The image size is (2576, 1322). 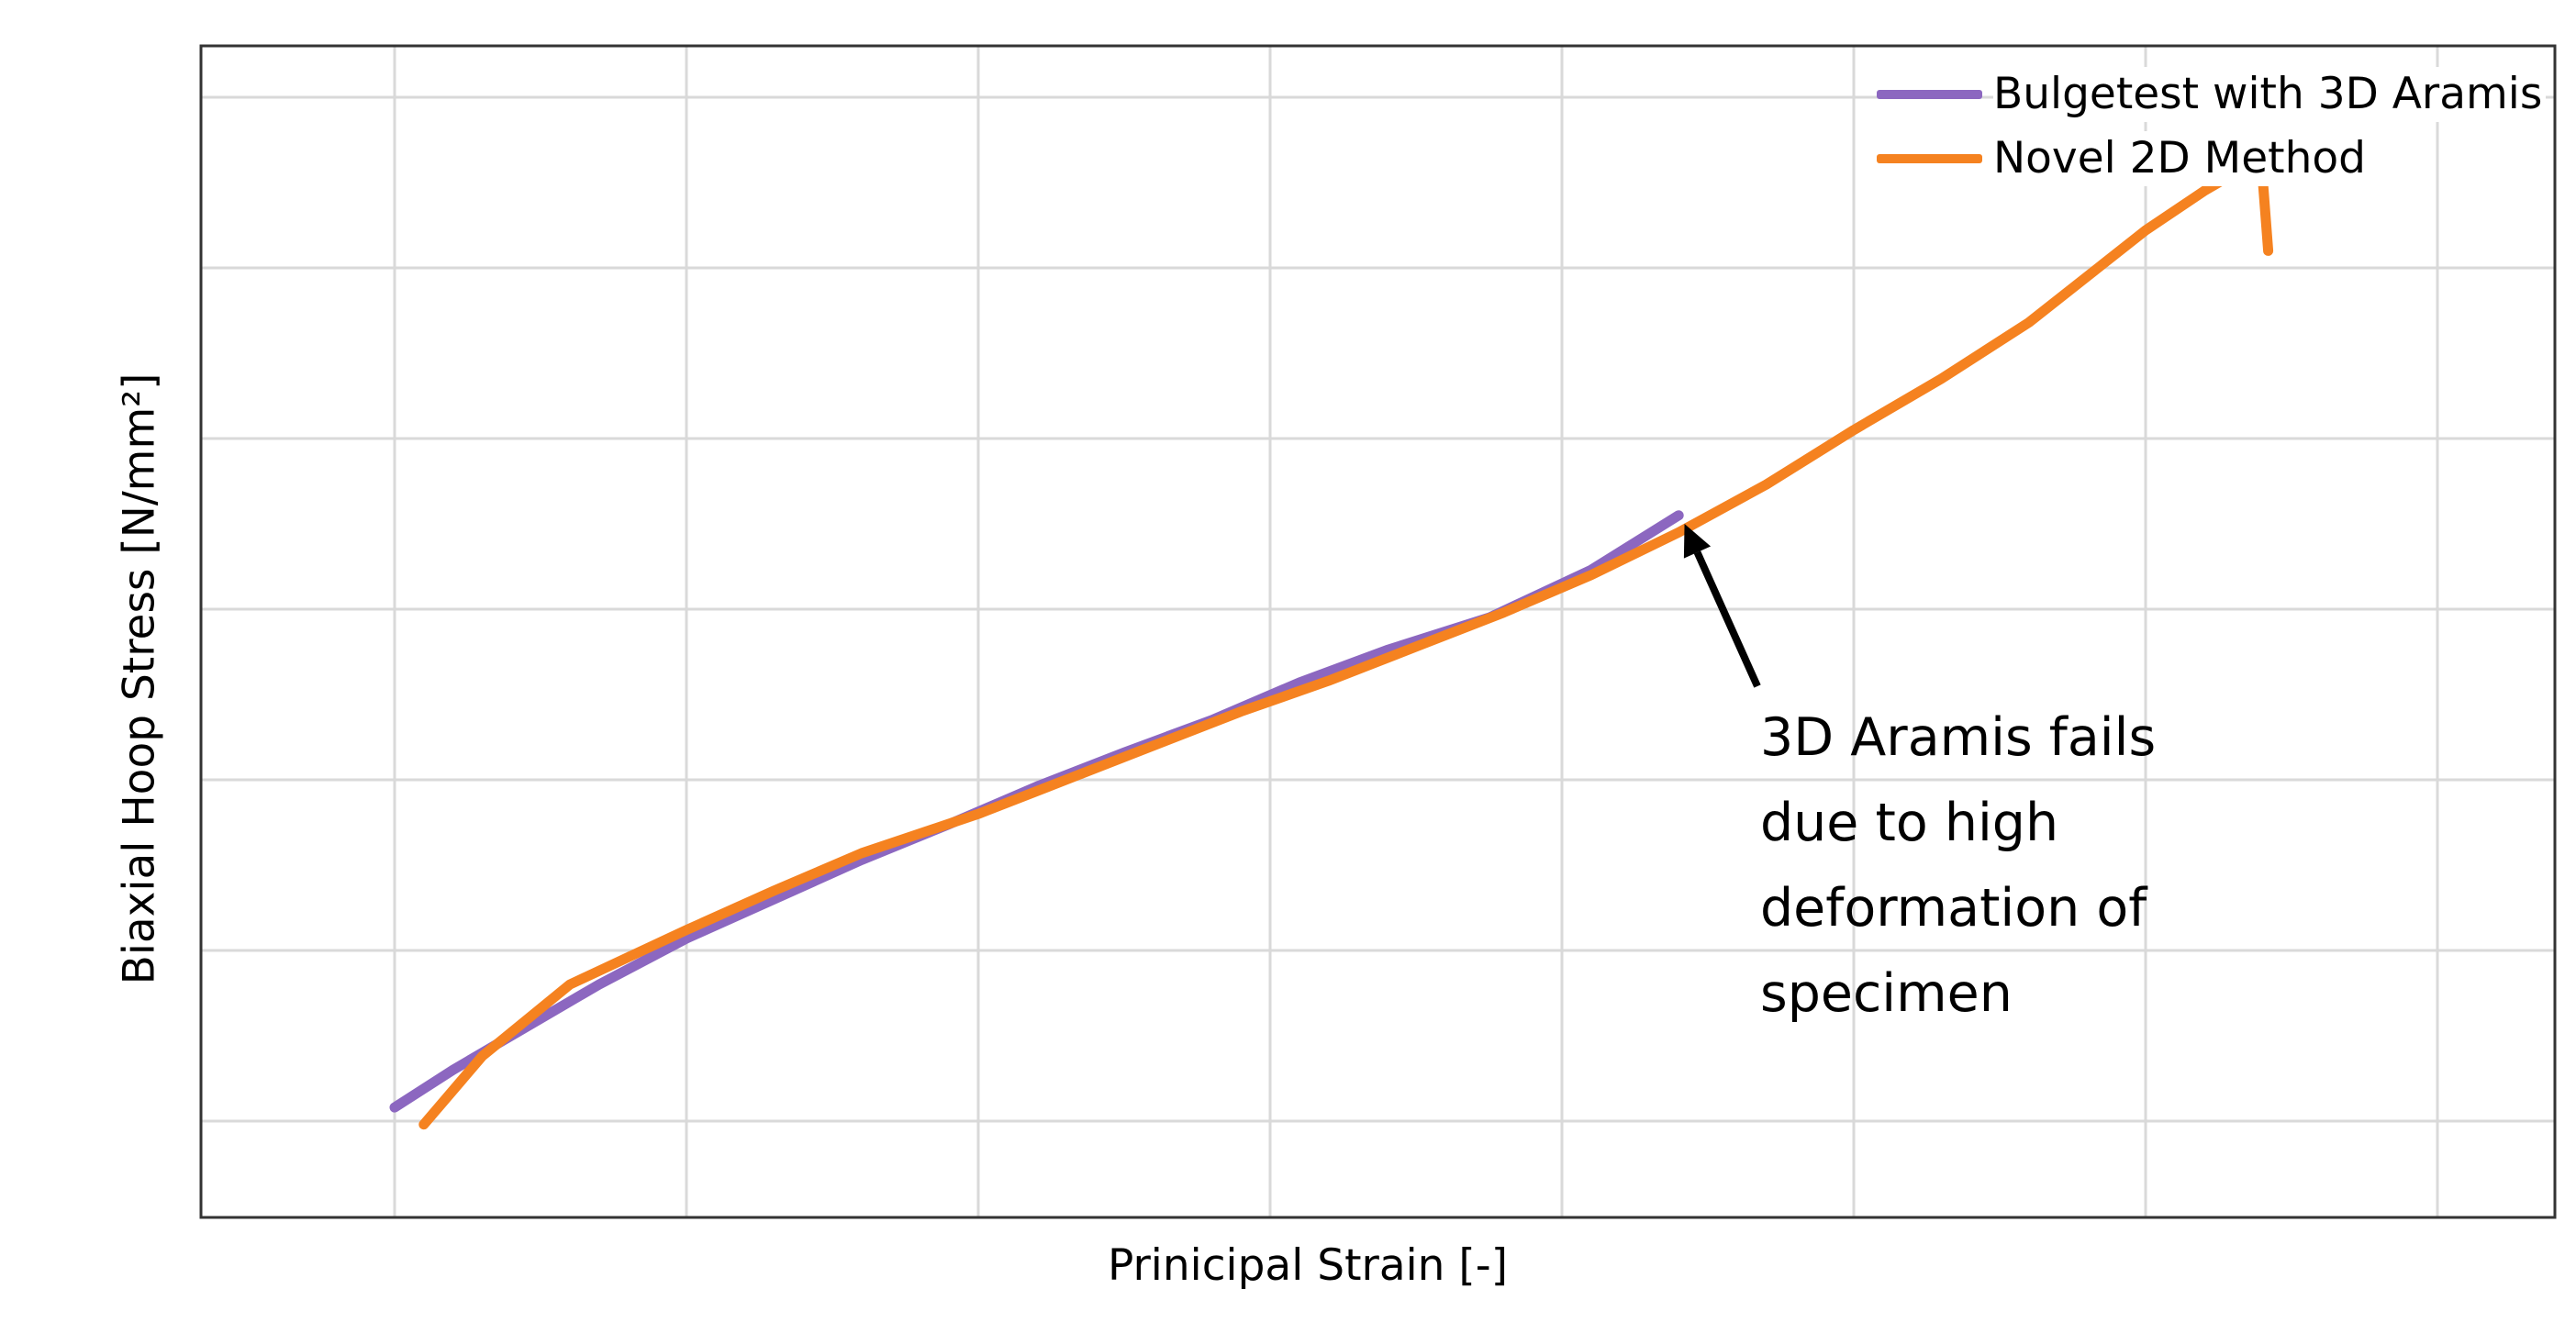 I want to click on annotation-line: specimen, so click(x=1887, y=993).